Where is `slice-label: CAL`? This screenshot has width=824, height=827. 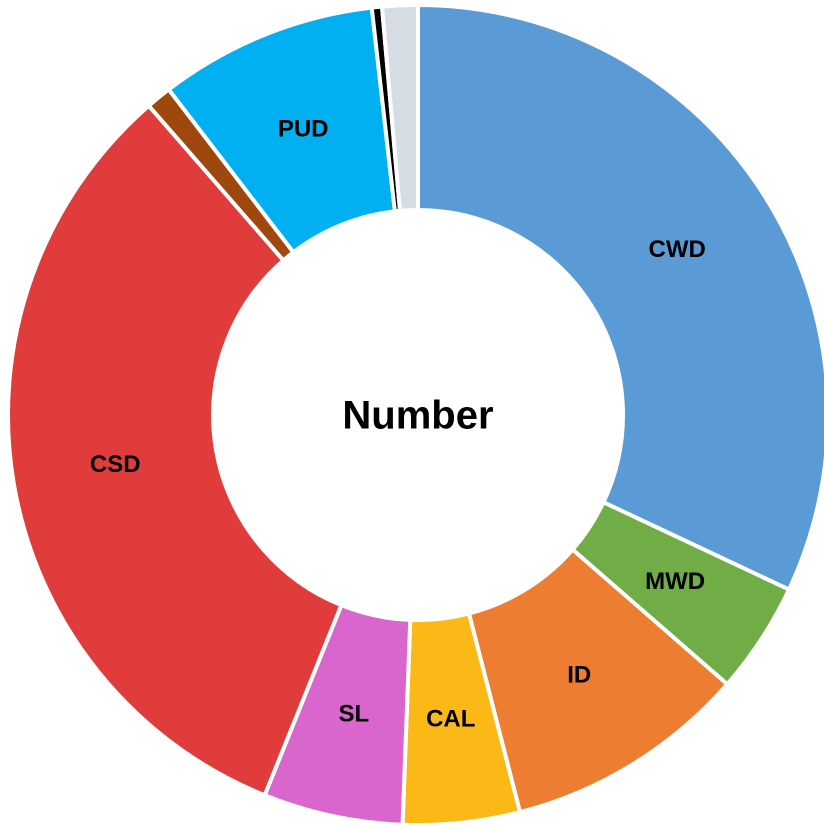
slice-label: CAL is located at coordinates (450, 719).